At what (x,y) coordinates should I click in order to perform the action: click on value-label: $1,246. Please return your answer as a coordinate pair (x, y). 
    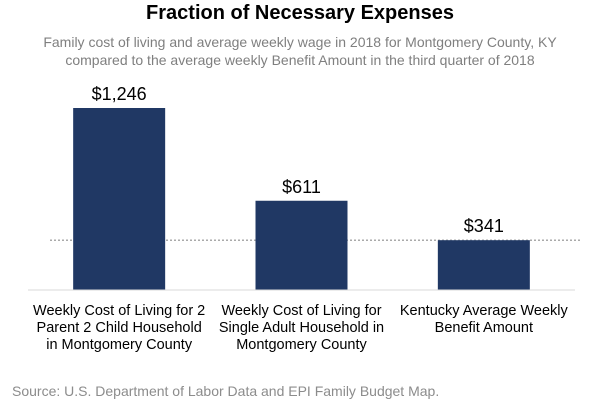
    Looking at the image, I should click on (119, 94).